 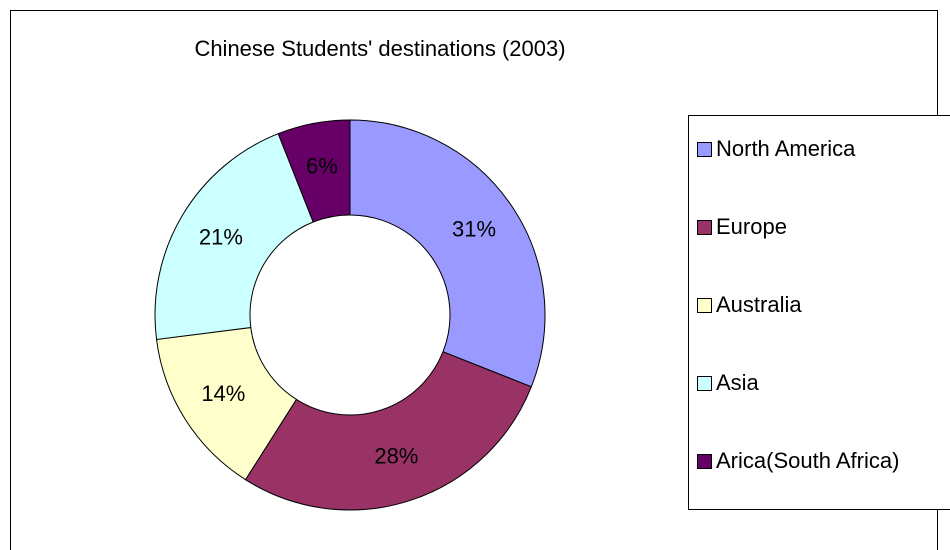 I want to click on legend-entry: North America, so click(x=822, y=149).